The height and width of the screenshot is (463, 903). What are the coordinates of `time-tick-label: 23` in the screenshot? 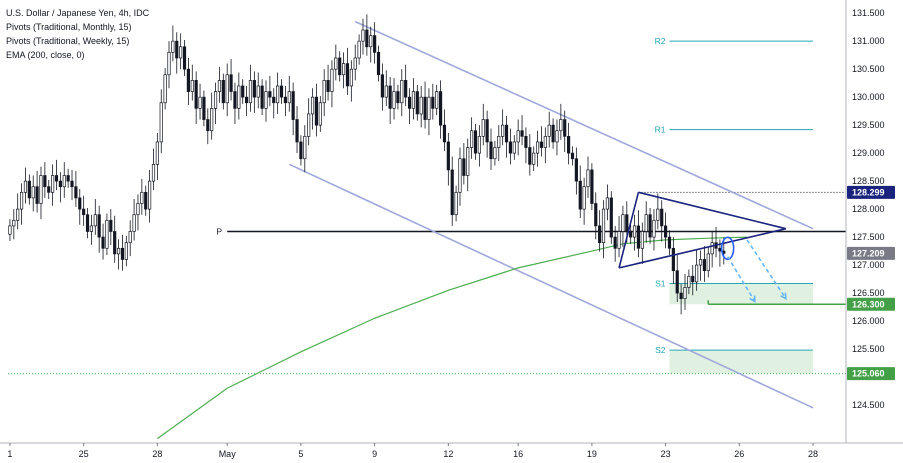 It's located at (666, 454).